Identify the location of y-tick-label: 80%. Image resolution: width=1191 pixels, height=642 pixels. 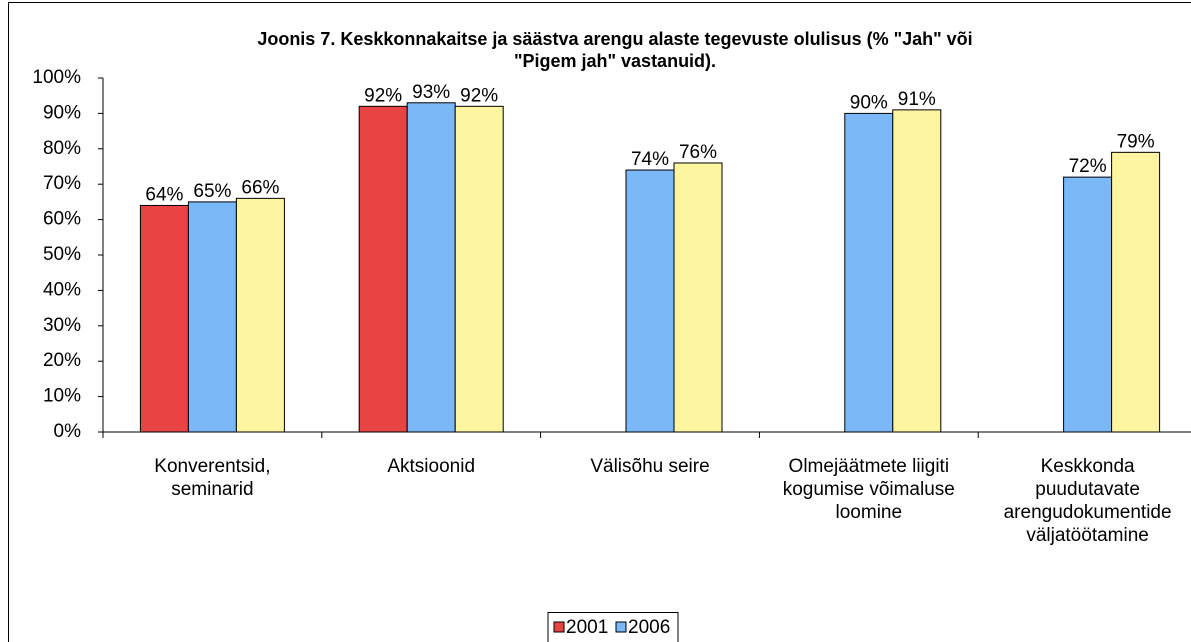
(62, 148).